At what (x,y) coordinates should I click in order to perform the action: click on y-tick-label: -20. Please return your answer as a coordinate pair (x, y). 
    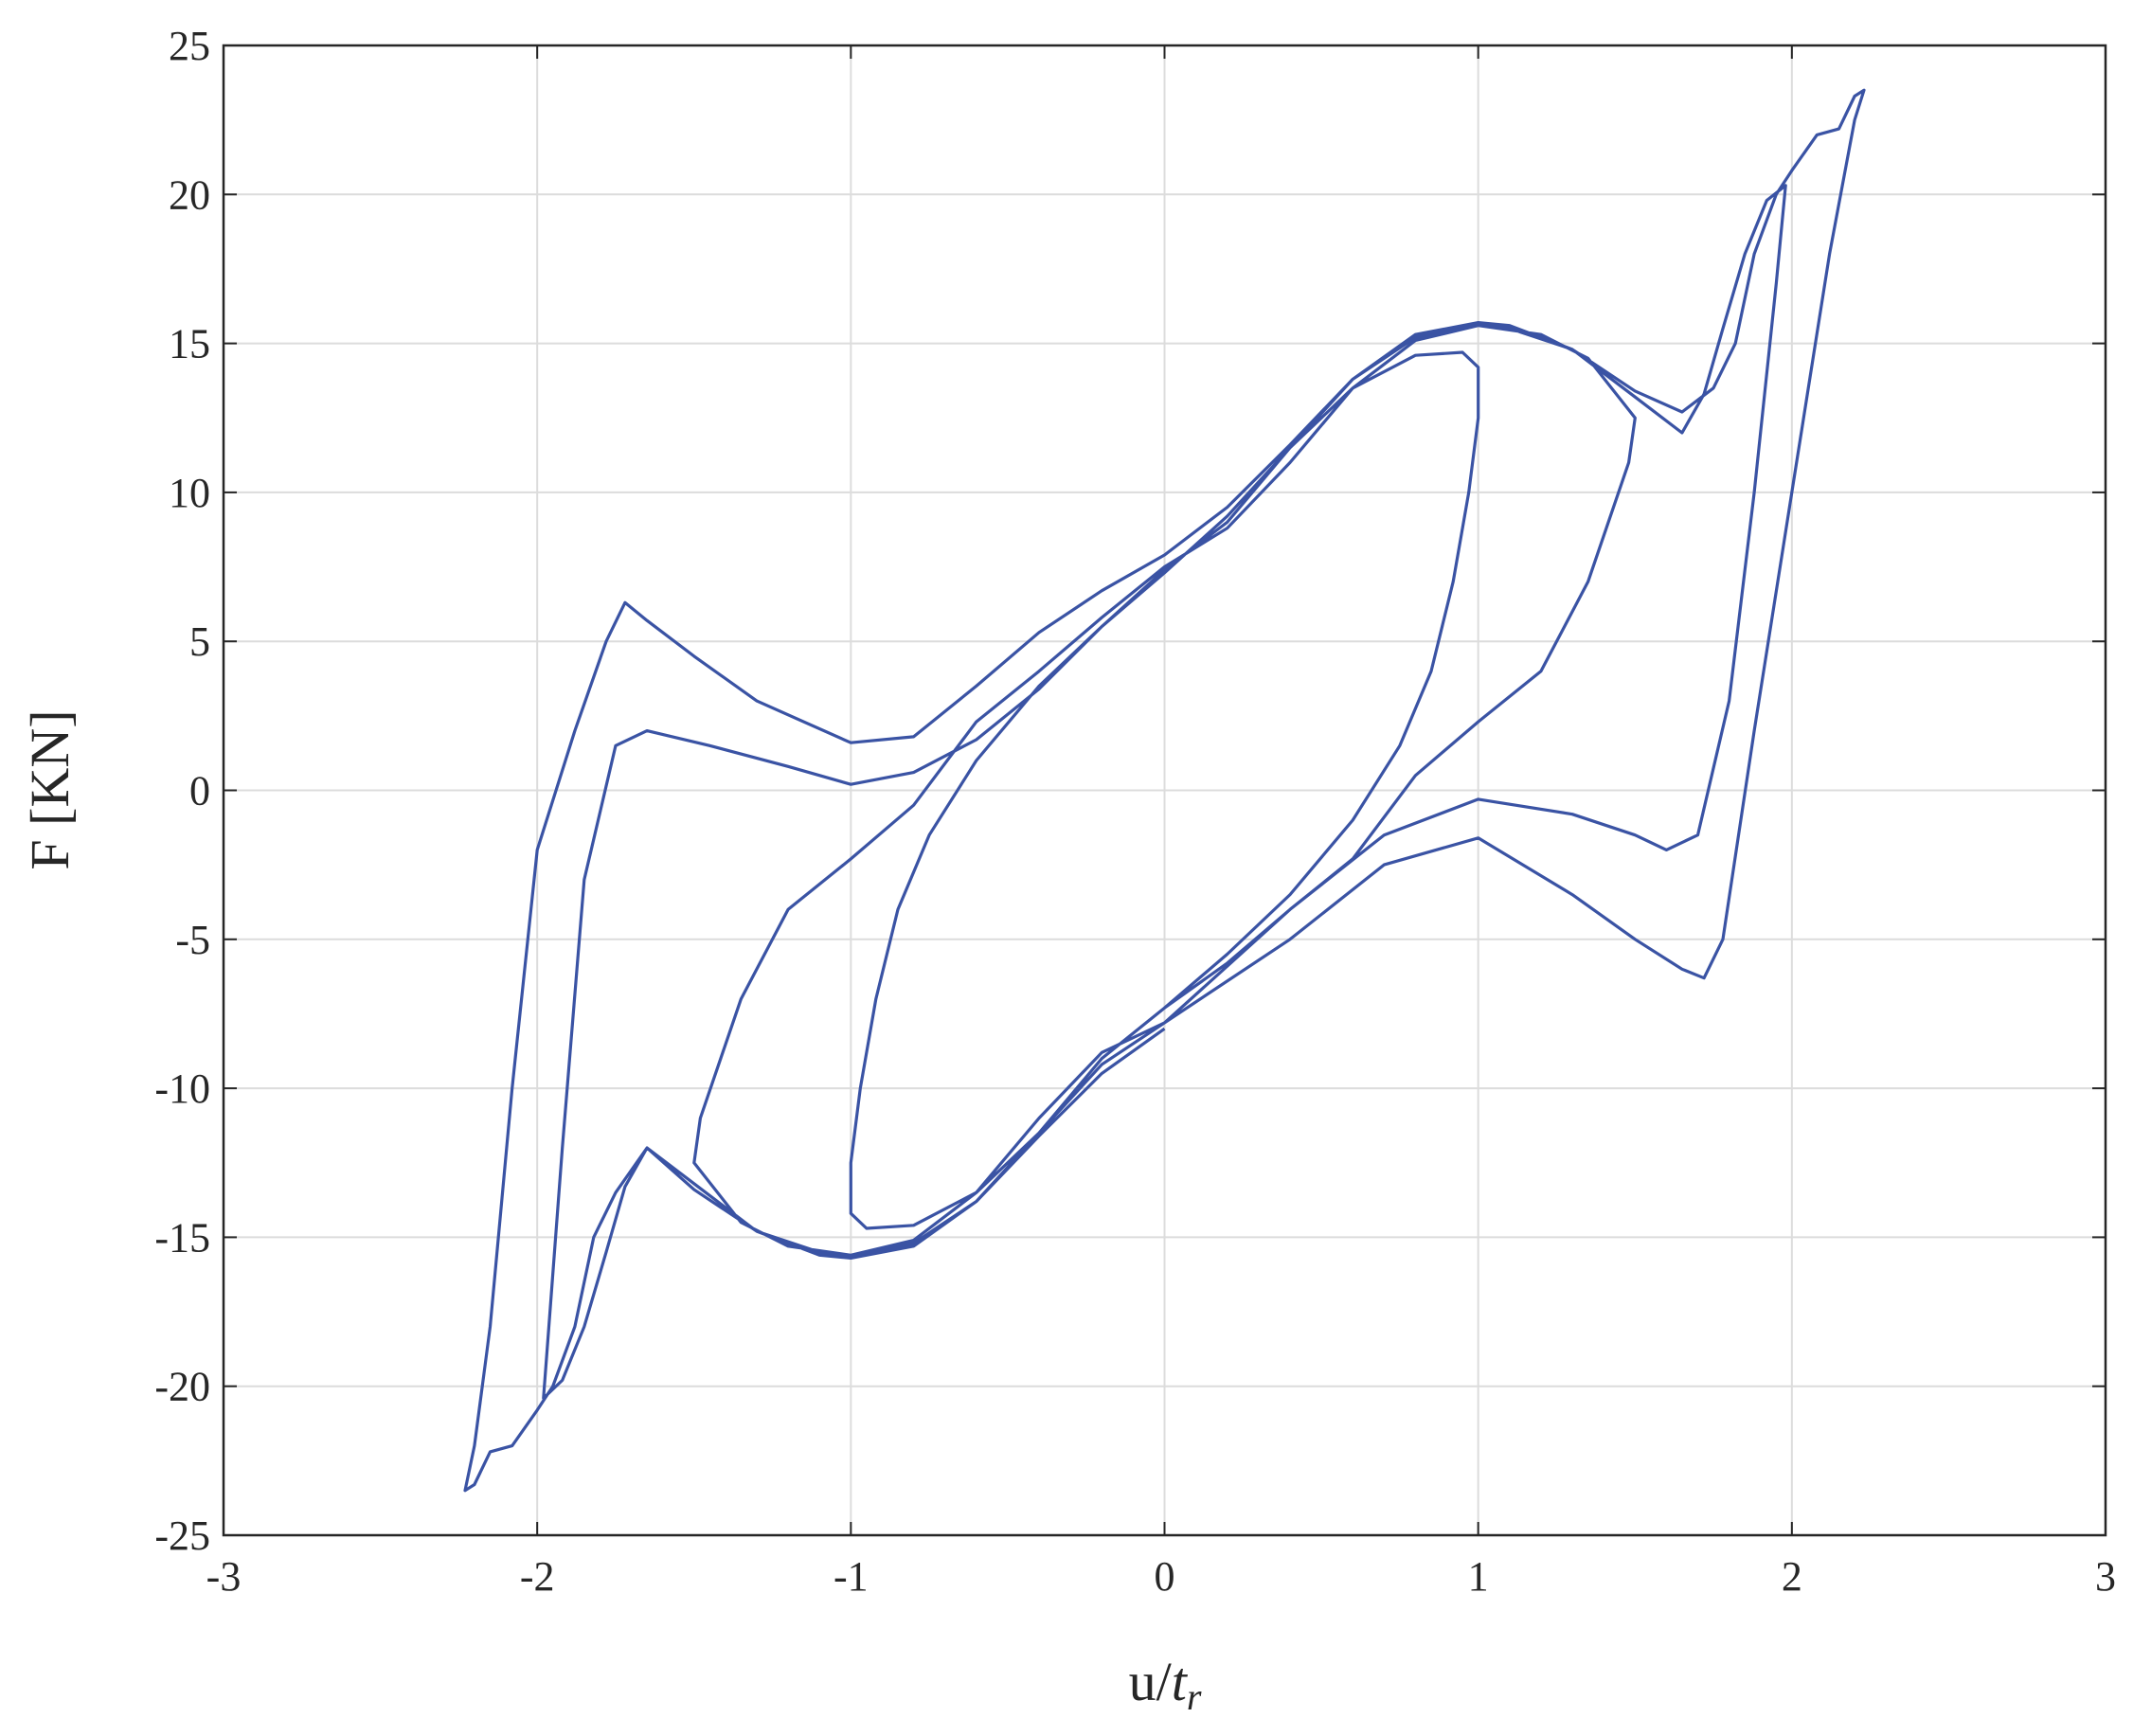
    Looking at the image, I should click on (182, 1387).